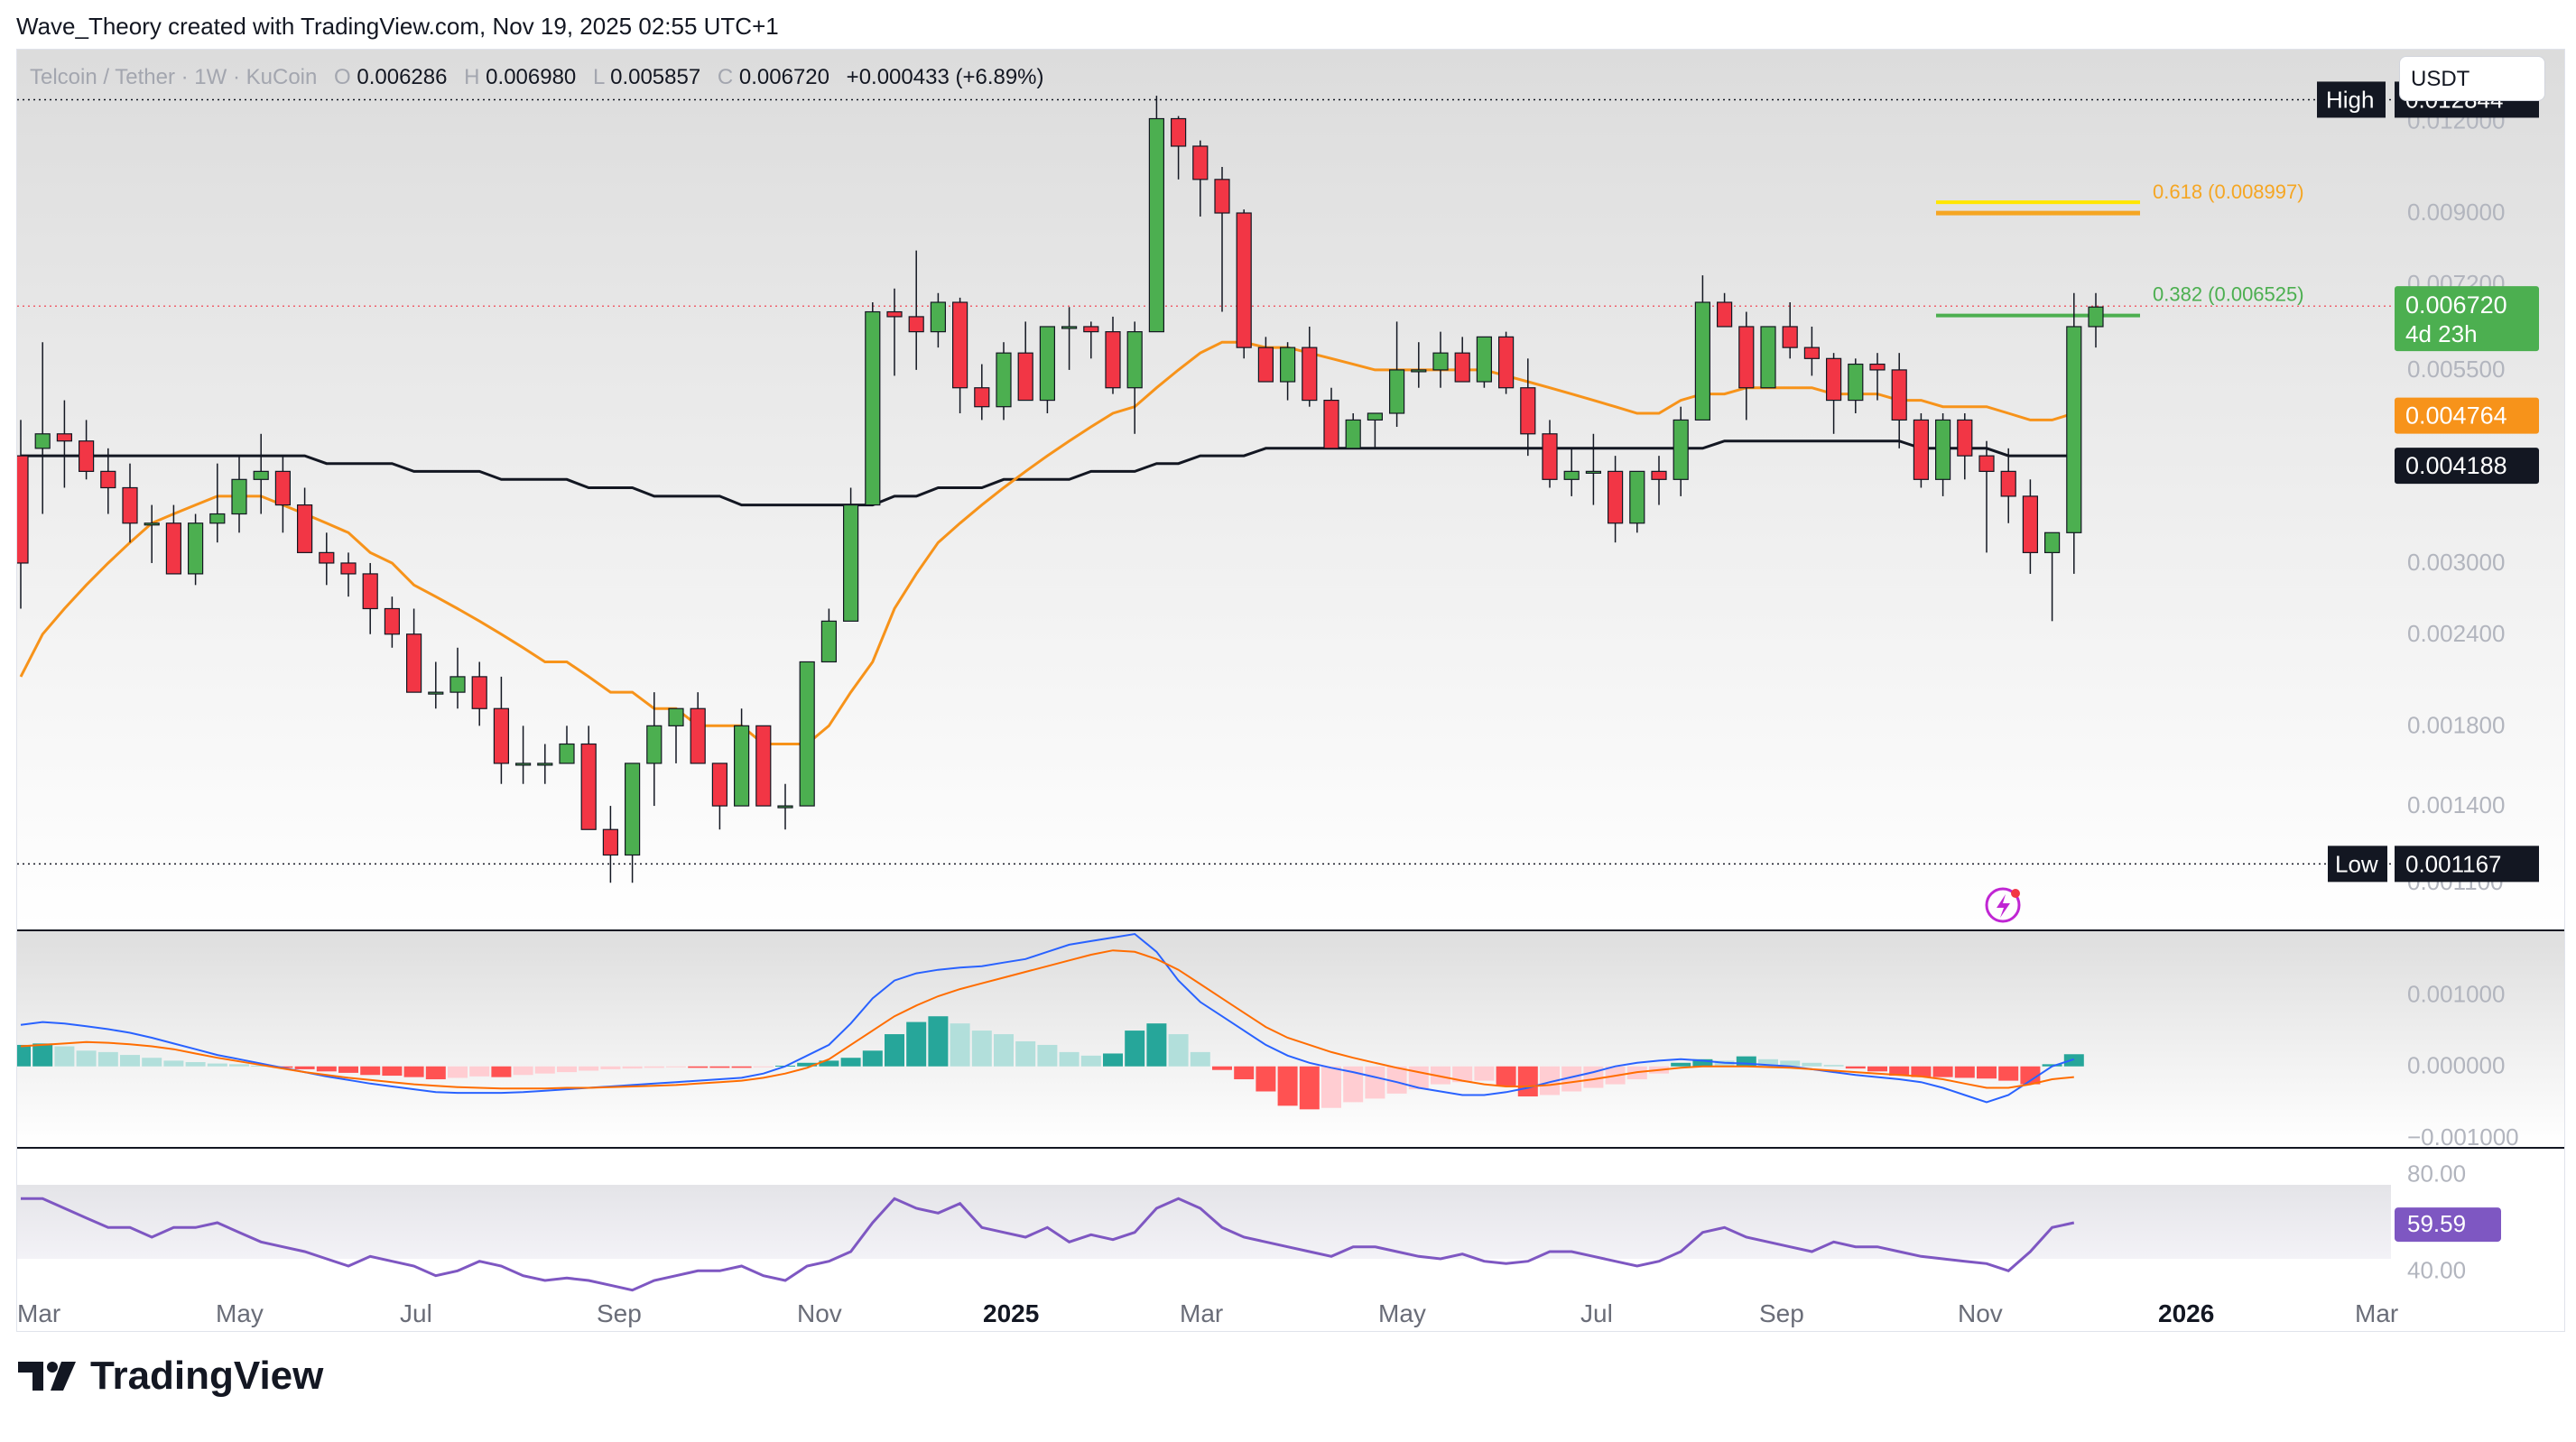 The width and height of the screenshot is (2576, 1442). Describe the element at coordinates (2472, 78) in the screenshot. I see `currency-selector: USDT` at that location.